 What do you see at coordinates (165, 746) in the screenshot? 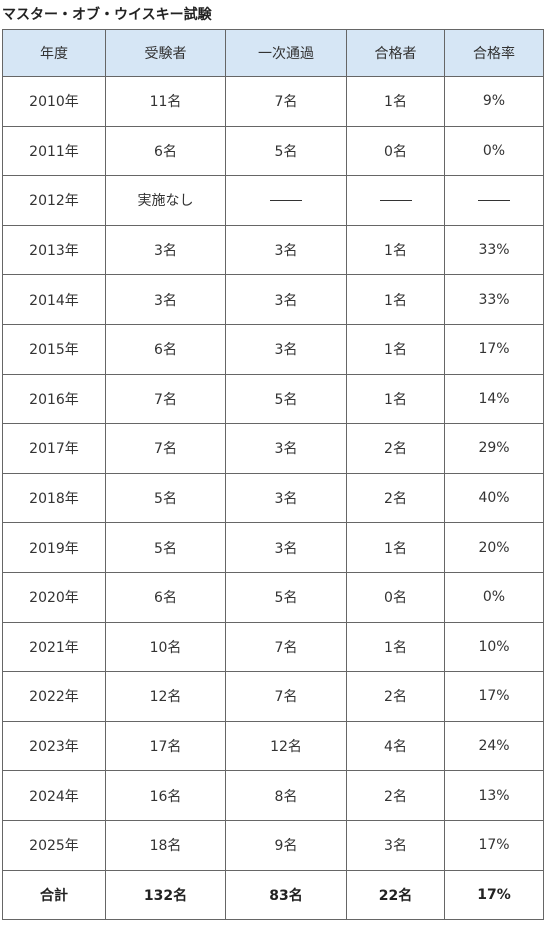
I see `cell-examinees: 17名` at bounding box center [165, 746].